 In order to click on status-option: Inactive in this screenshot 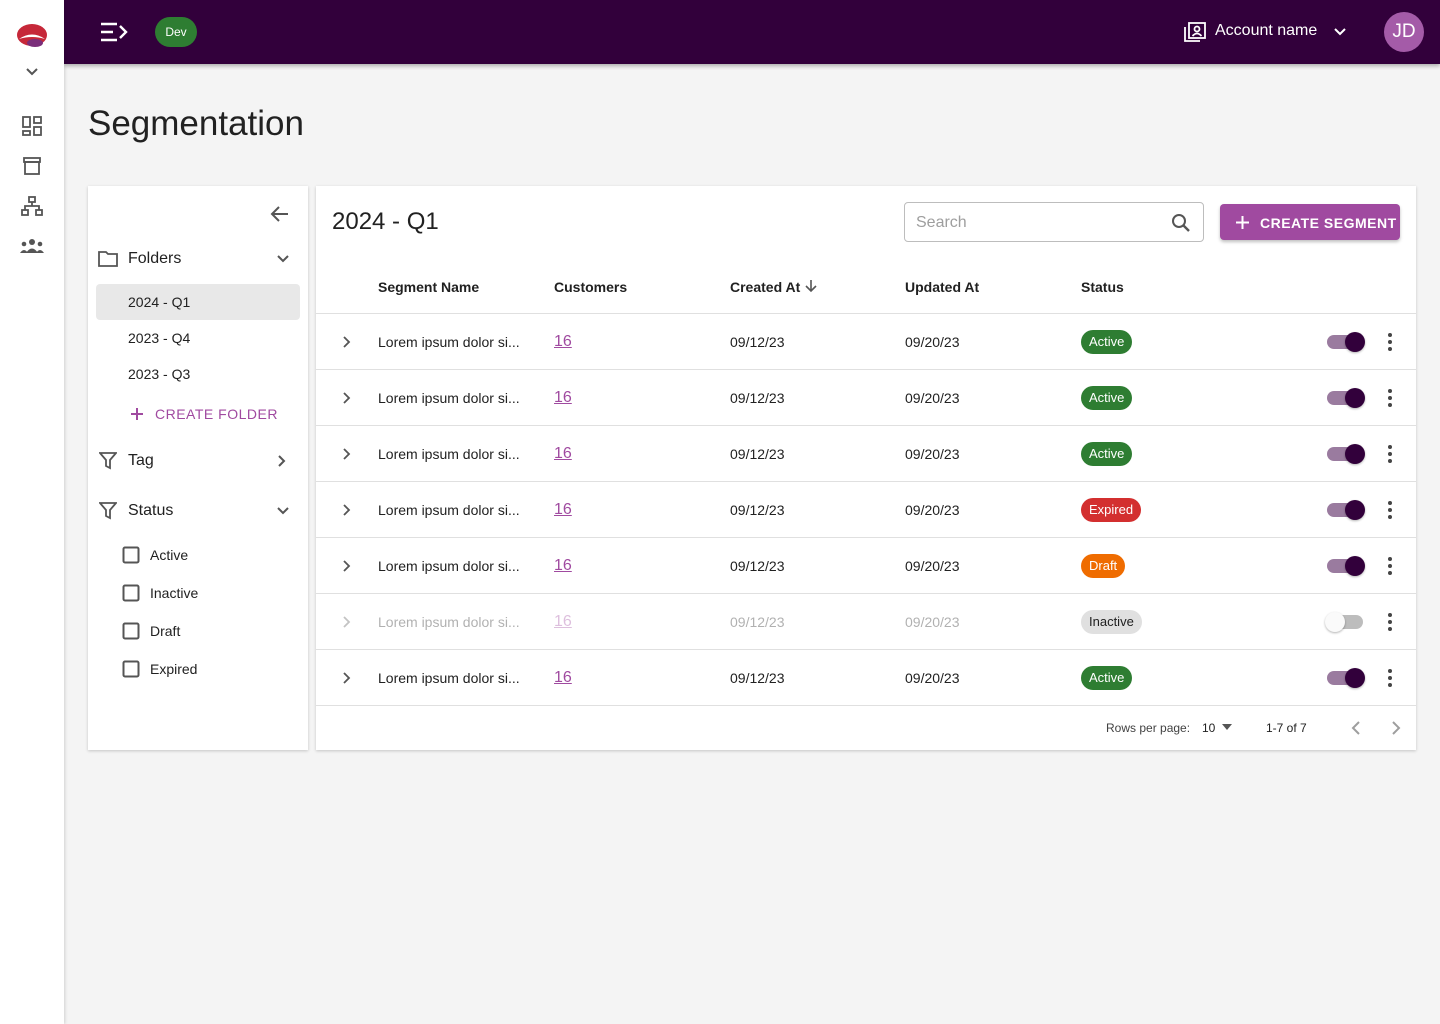, I will do `click(174, 593)`.